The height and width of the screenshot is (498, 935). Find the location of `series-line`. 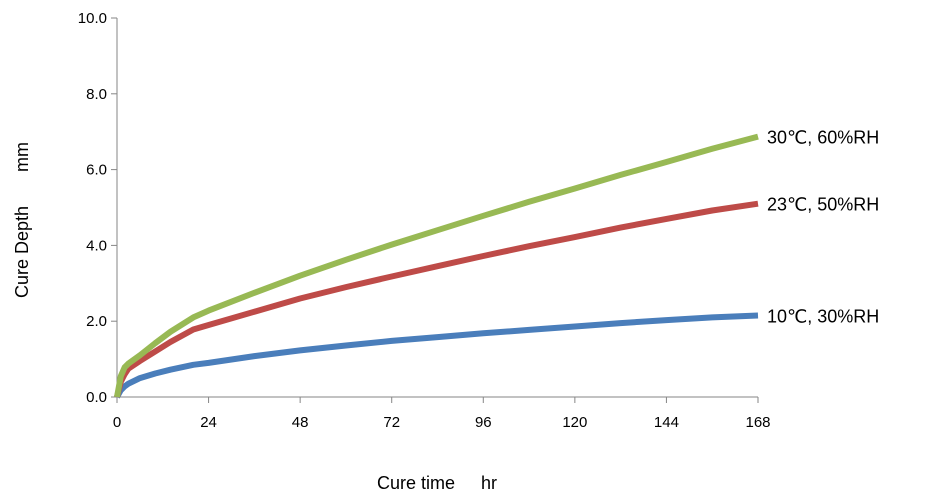

series-line is located at coordinates (436, 355).